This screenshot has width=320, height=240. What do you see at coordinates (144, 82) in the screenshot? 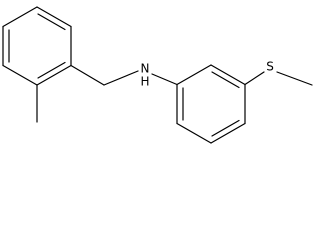
I see `atom-label: H` at bounding box center [144, 82].